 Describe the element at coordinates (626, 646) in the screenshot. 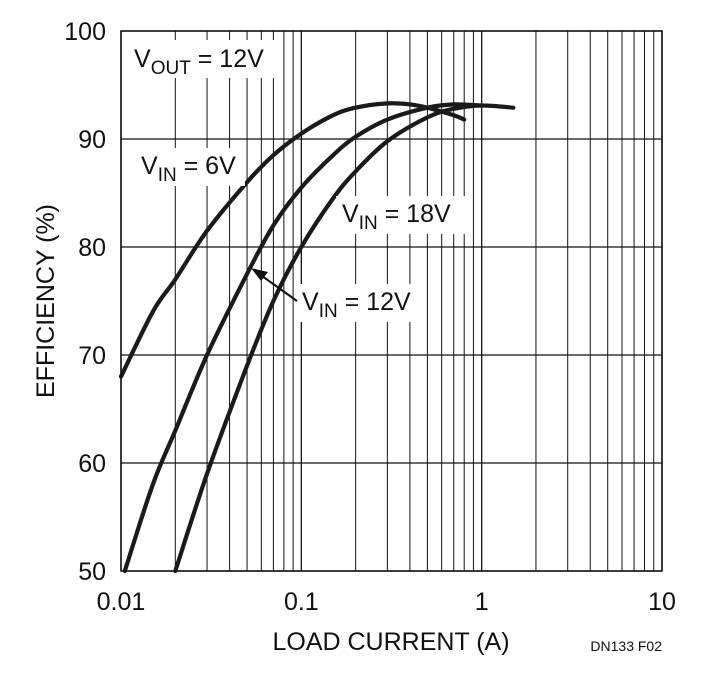

I see `figure-id: DN133 F02` at that location.